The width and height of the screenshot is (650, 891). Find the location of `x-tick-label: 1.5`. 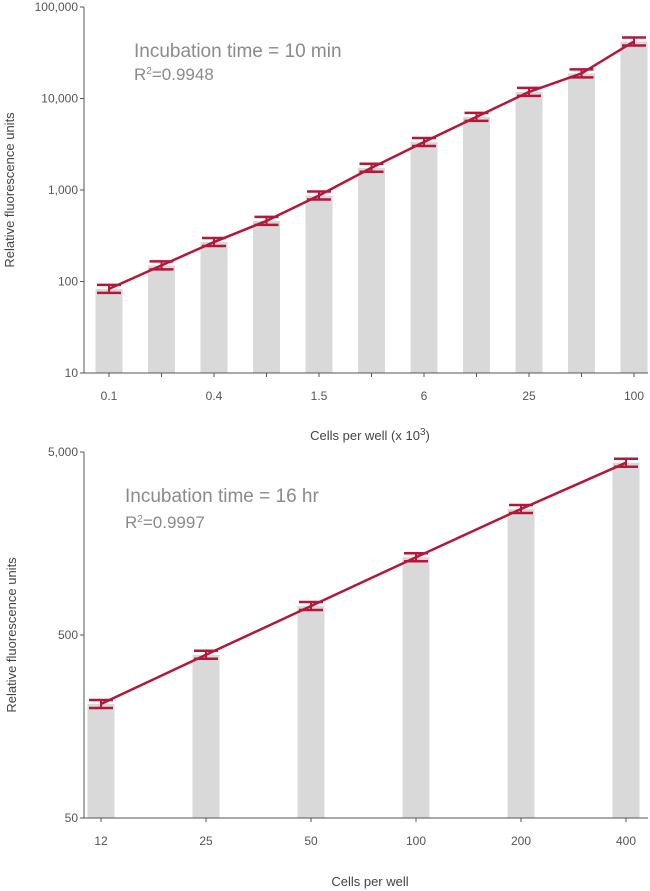

x-tick-label: 1.5 is located at coordinates (319, 396).